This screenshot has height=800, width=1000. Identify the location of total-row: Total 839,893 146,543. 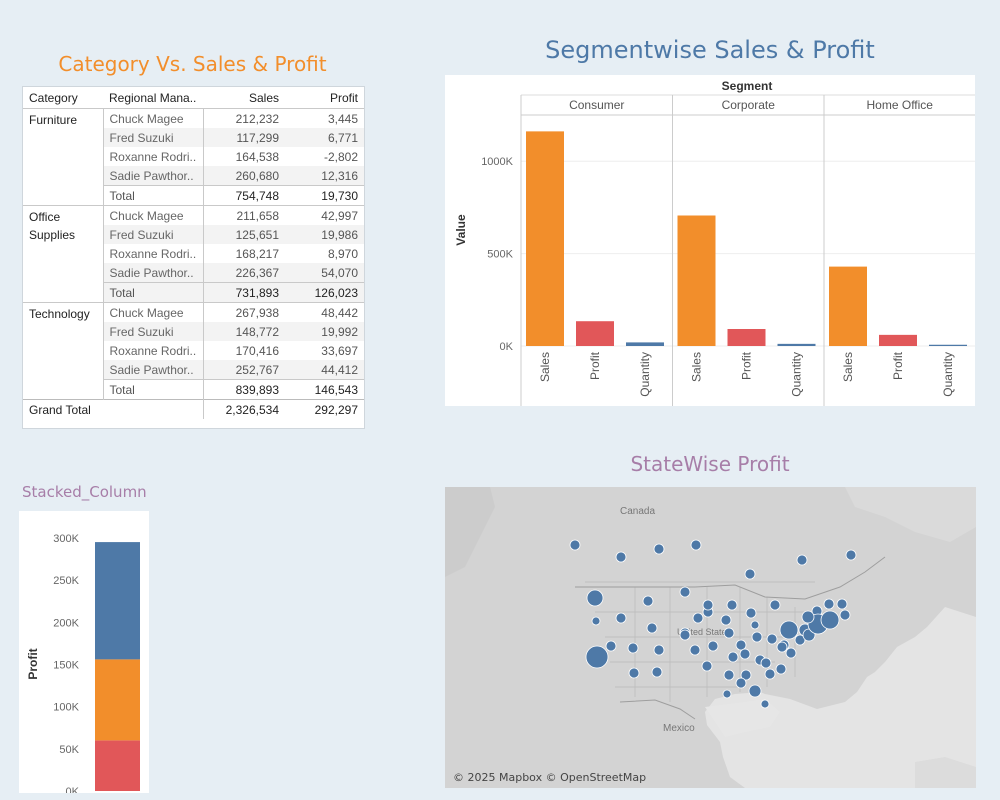
(193, 389).